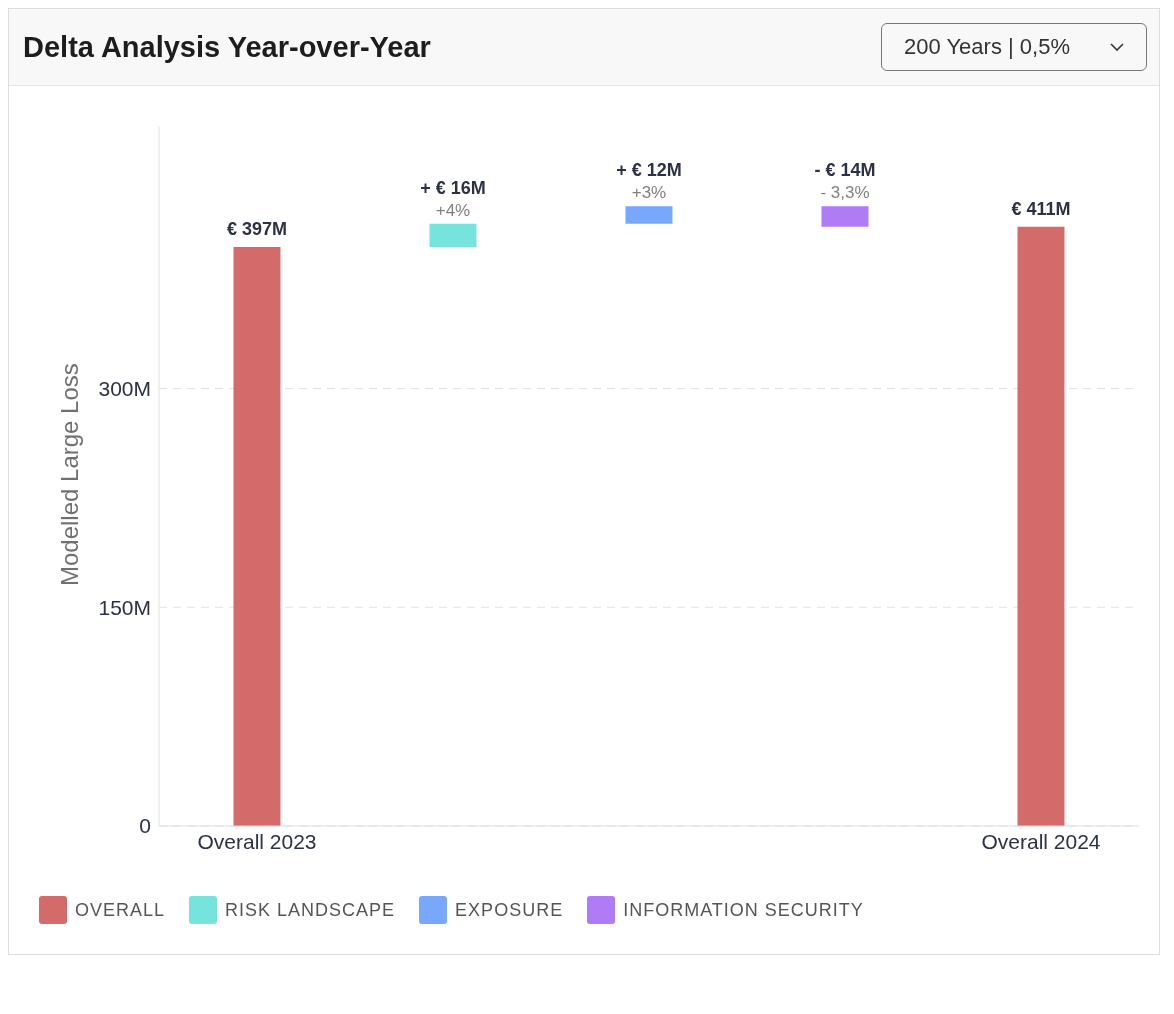 This screenshot has height=1014, width=1174. What do you see at coordinates (227, 47) in the screenshot?
I see `chart-title: Delta Analysis Year-over-Year` at bounding box center [227, 47].